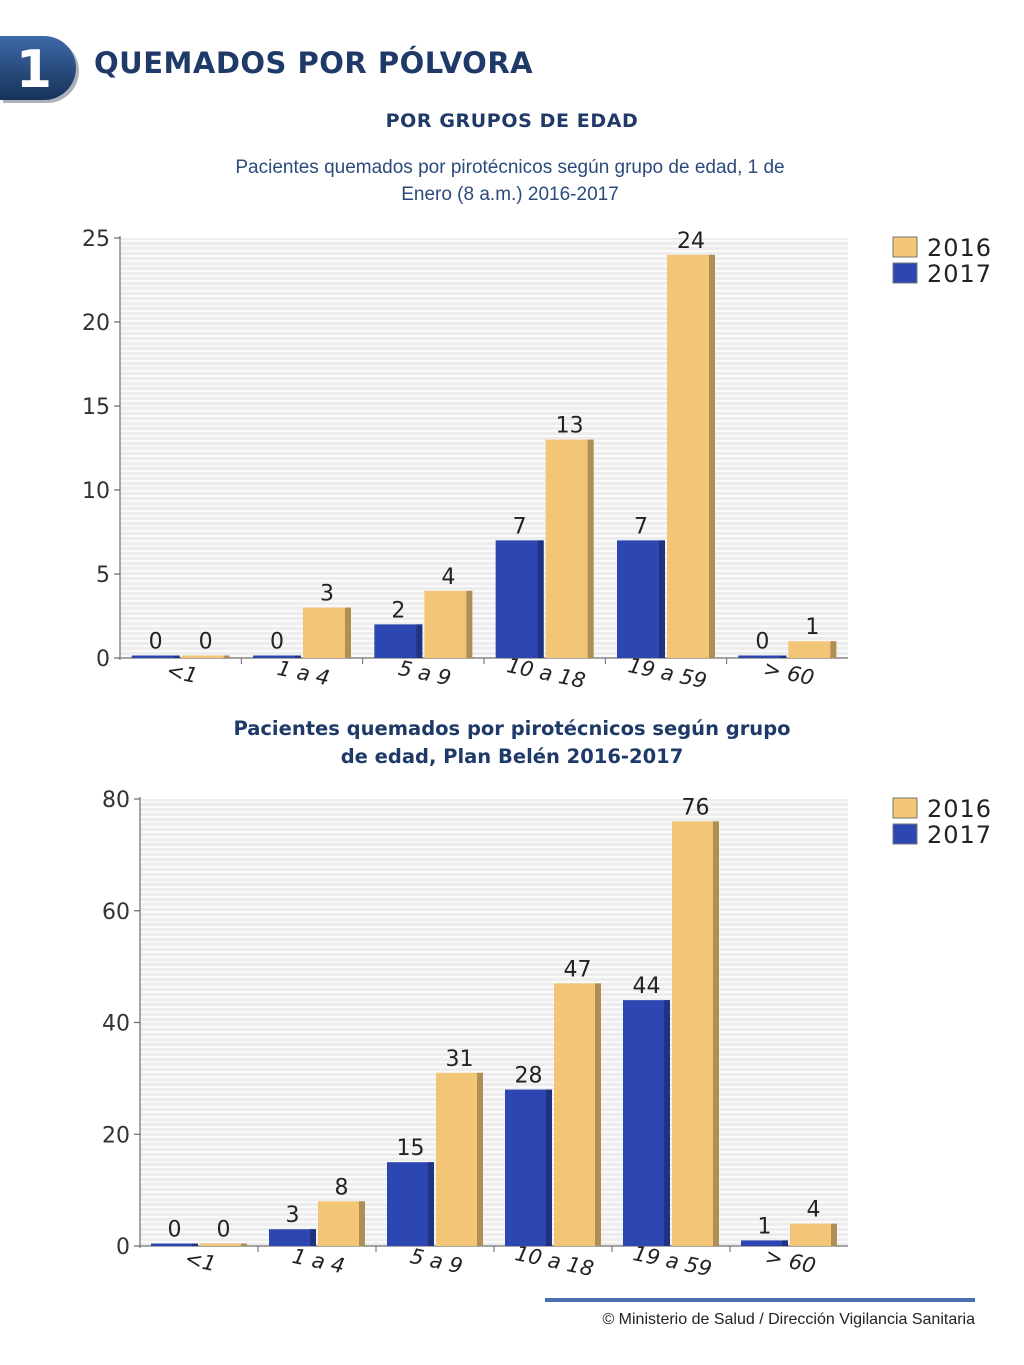 The height and width of the screenshot is (1365, 1024). Describe the element at coordinates (293, 1215) in the screenshot. I see `chart2-data-label-2017: 3` at that location.